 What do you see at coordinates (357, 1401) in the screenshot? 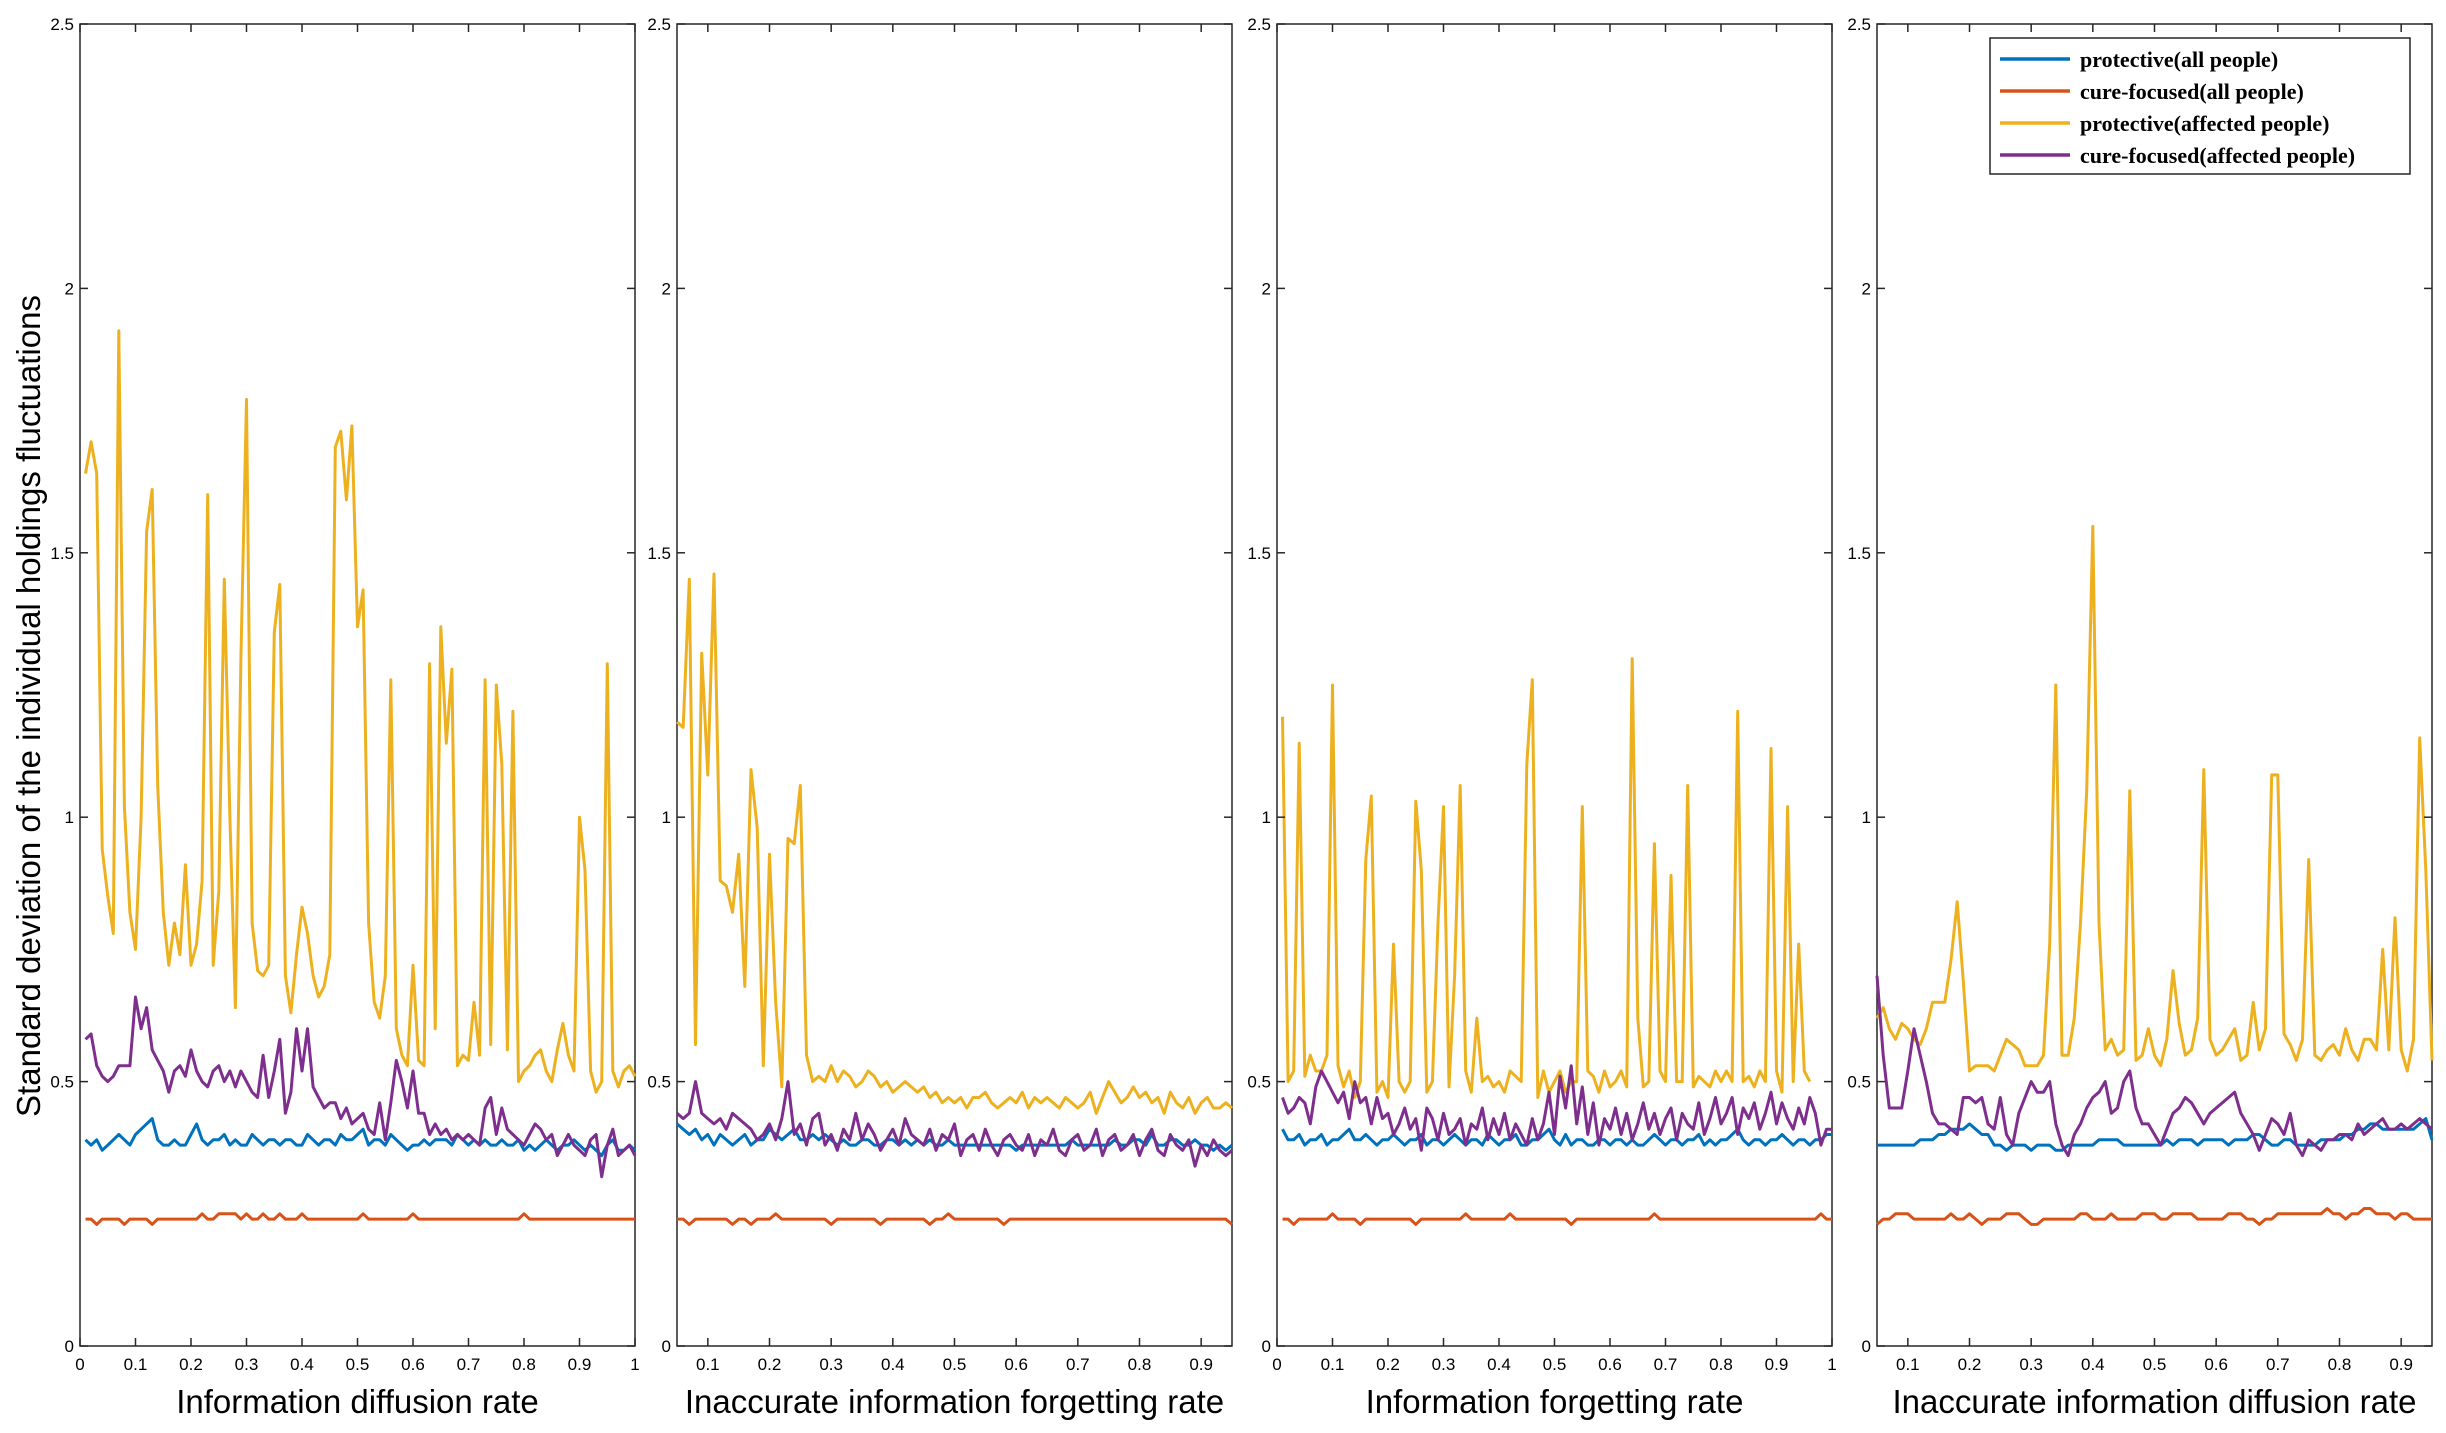
I see `x-axis-label: Information diffusion rate` at bounding box center [357, 1401].